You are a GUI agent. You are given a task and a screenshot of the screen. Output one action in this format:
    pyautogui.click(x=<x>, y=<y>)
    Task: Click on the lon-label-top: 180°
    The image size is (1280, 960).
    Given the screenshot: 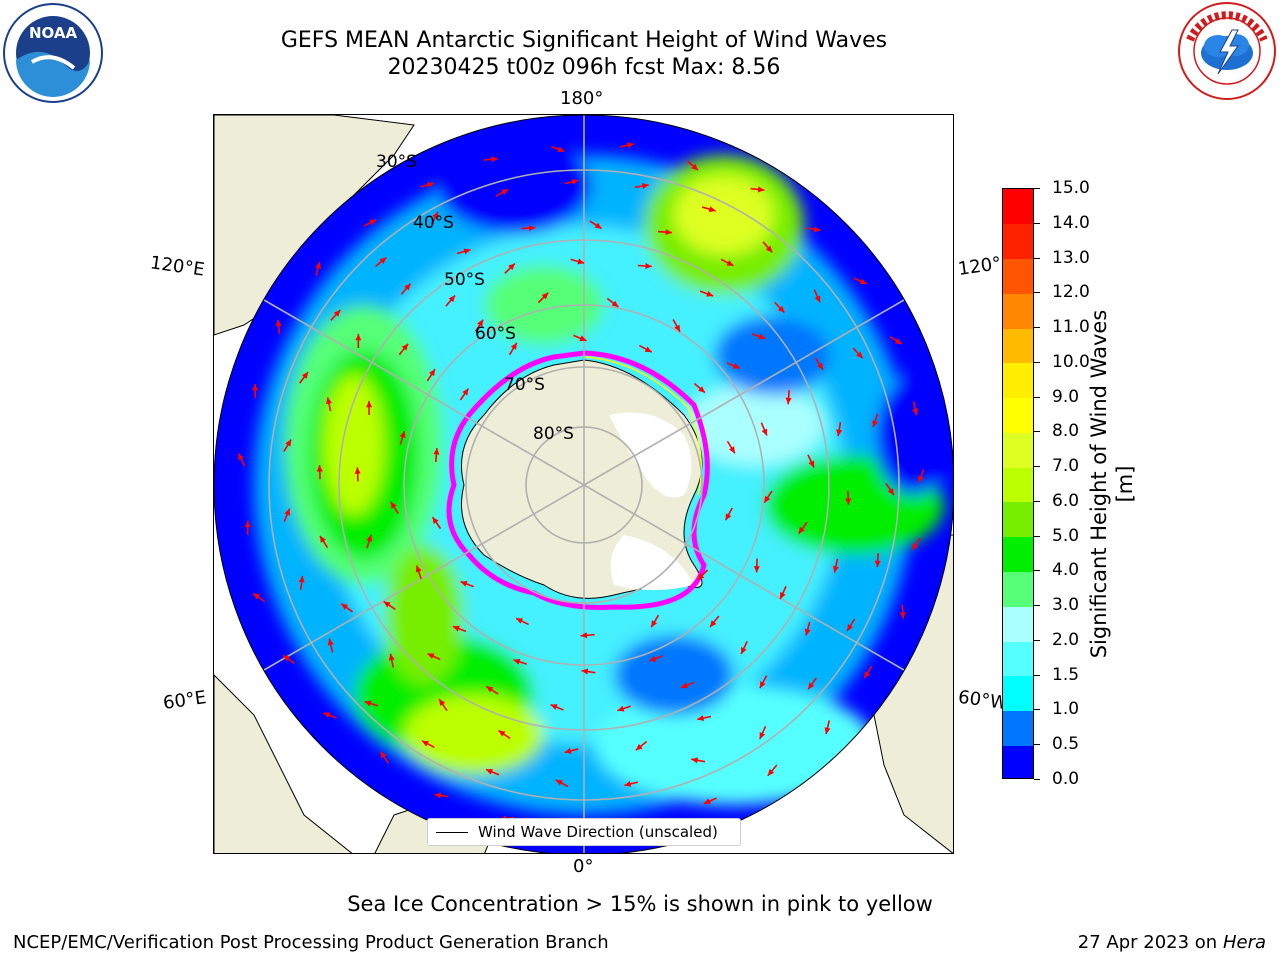 What is the action you would take?
    pyautogui.click(x=582, y=98)
    